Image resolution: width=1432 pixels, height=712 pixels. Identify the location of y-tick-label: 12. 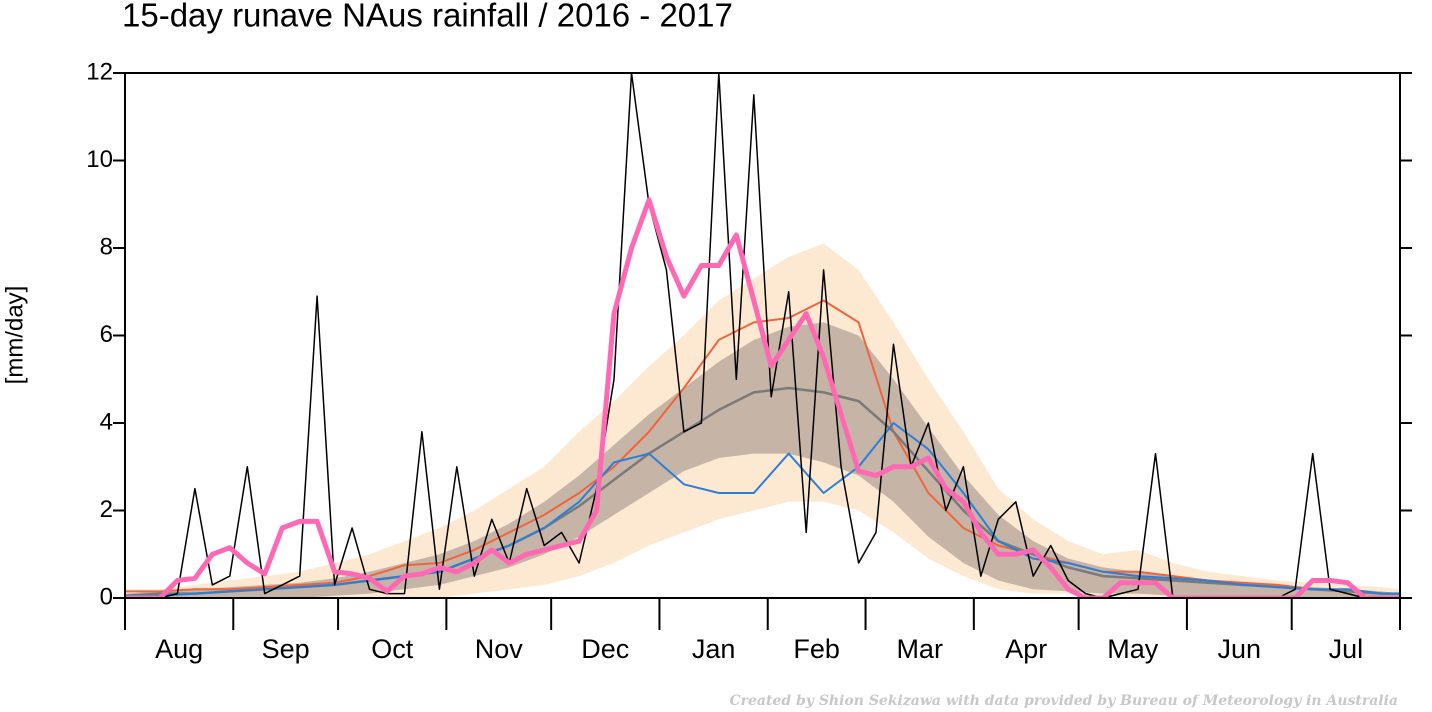
(99, 71).